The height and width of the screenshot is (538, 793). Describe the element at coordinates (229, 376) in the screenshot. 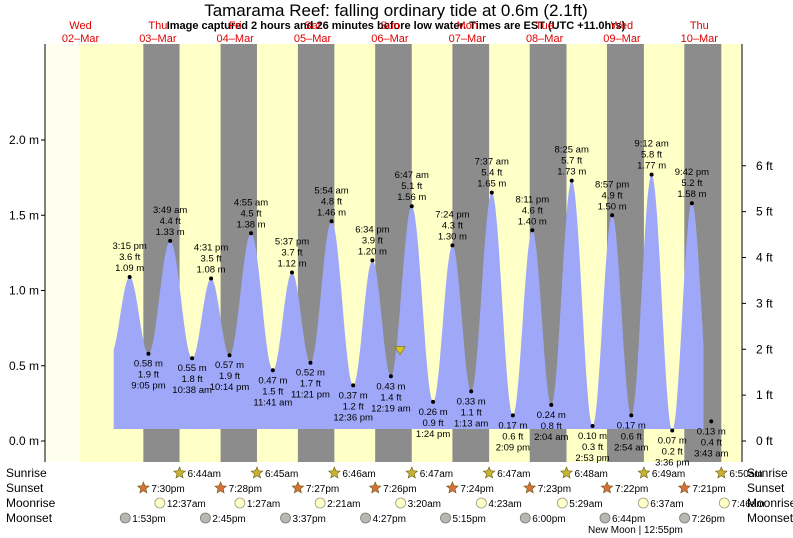

I see `tide-label-text: 1.9 ft` at that location.